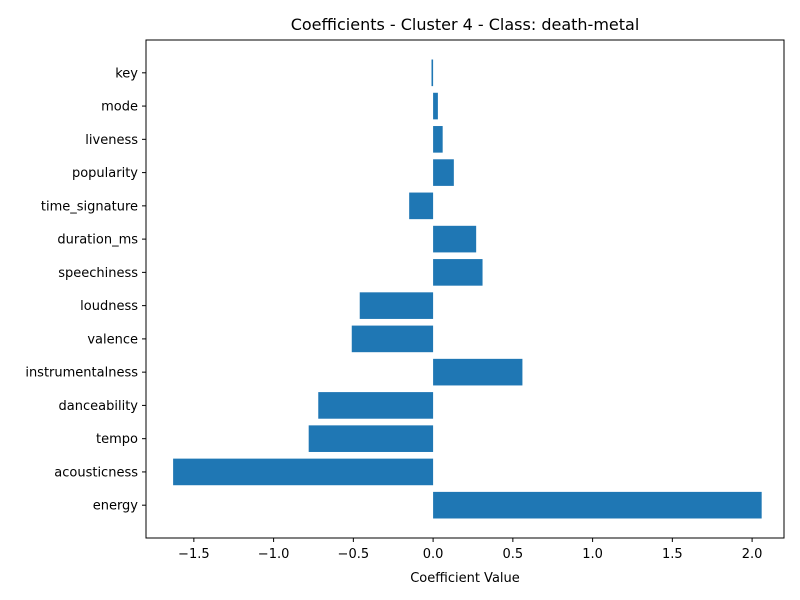  I want to click on x-tick-label: −1.0, so click(274, 554).